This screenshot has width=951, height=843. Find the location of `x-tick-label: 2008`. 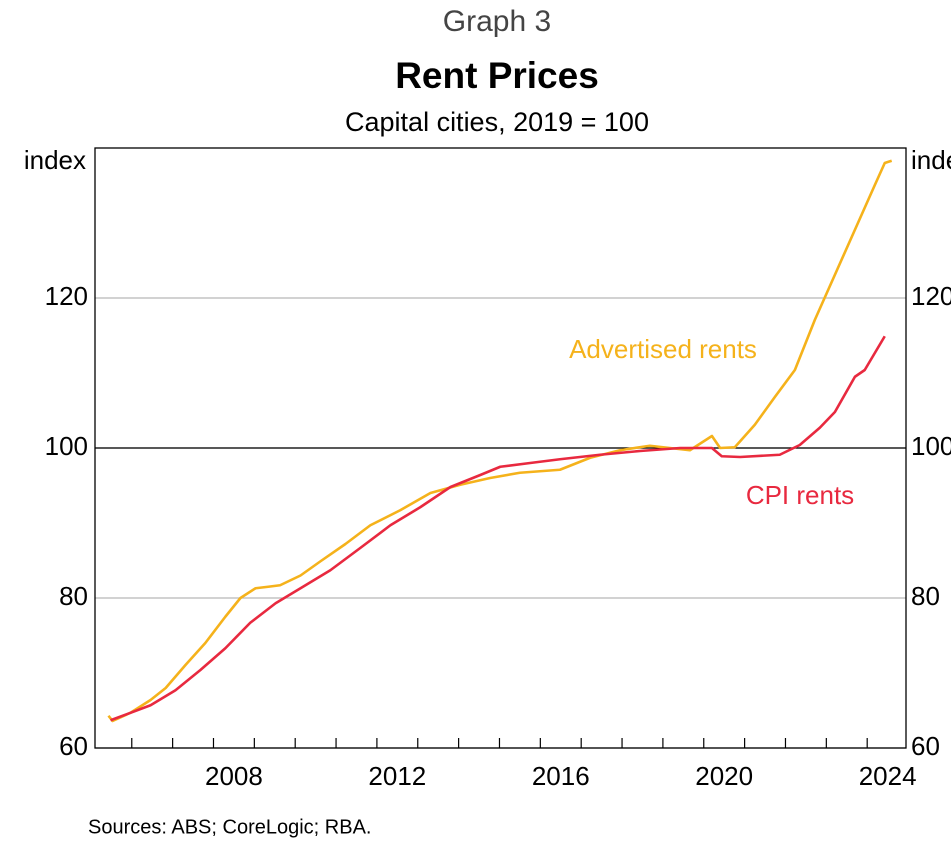

x-tick-label: 2008 is located at coordinates (234, 776).